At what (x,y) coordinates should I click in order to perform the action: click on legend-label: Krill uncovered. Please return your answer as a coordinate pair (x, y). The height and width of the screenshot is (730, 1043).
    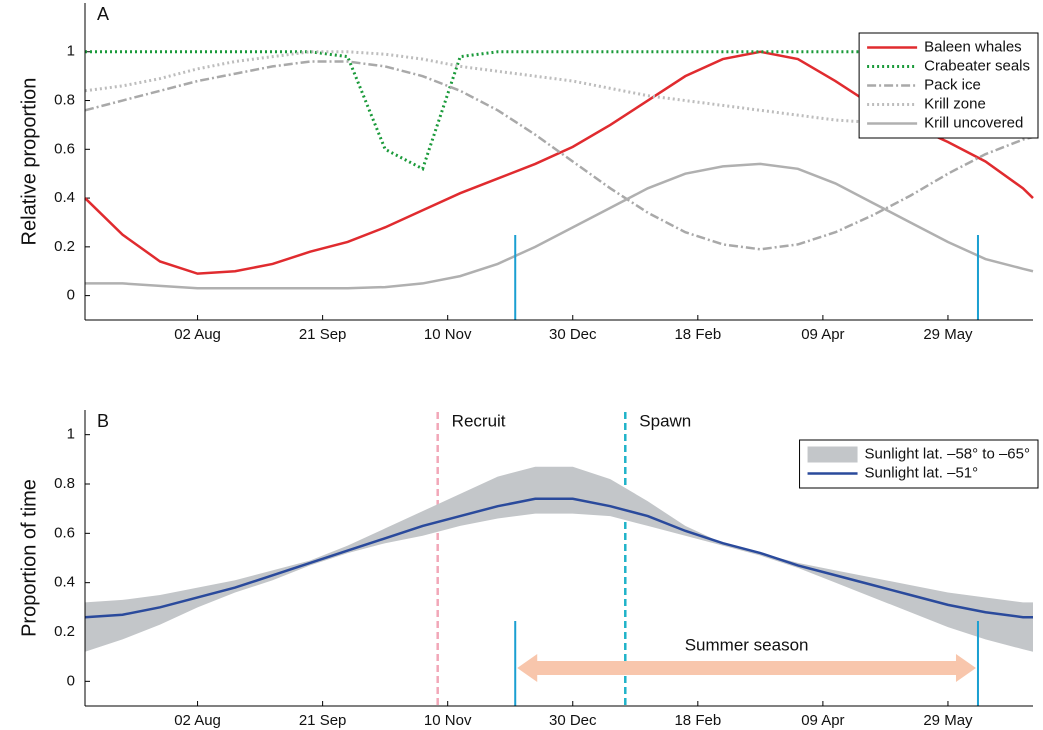
    Looking at the image, I should click on (973, 122).